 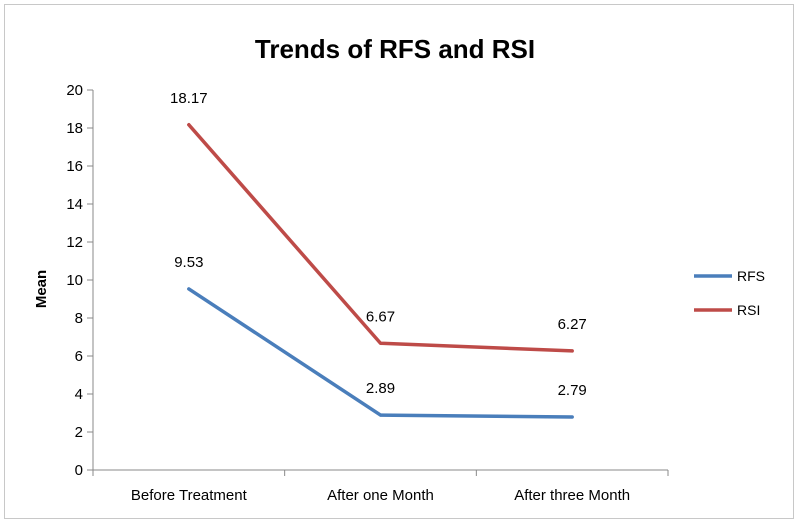 I want to click on data-label-rfs: 2.89, so click(x=380, y=388).